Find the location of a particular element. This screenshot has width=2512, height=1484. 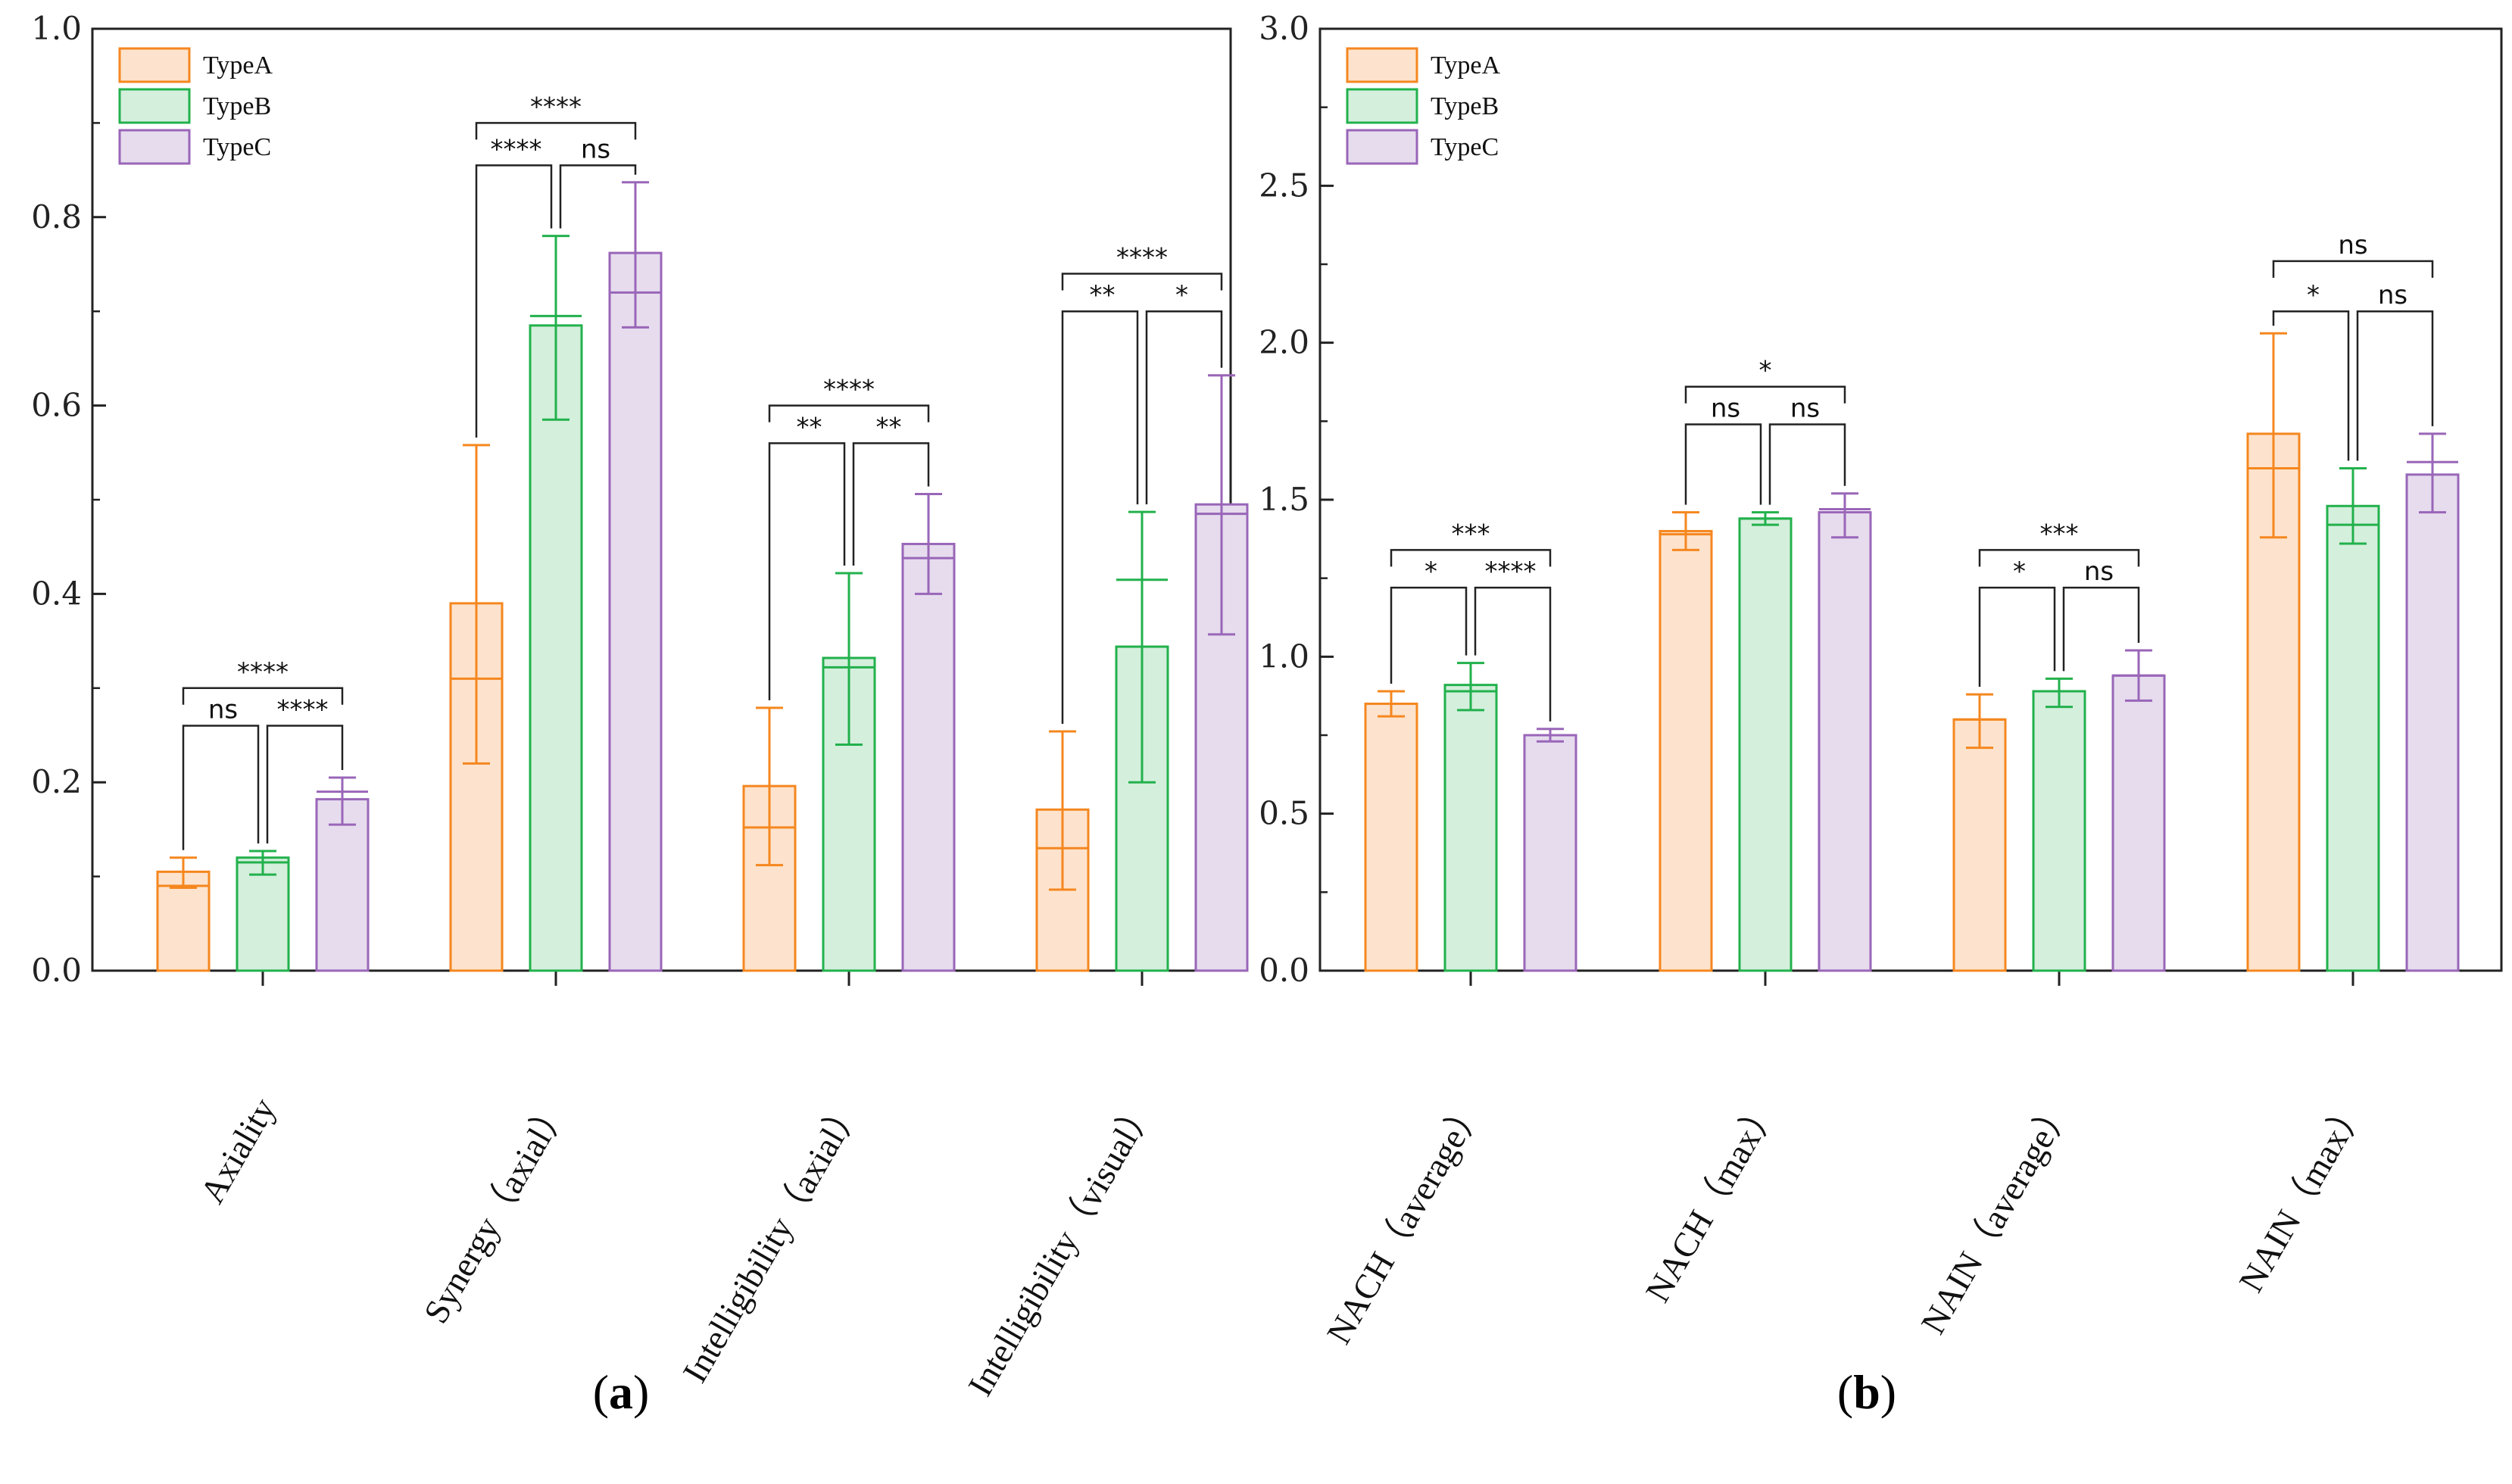

sig-label-bc: * is located at coordinates (1181, 295).